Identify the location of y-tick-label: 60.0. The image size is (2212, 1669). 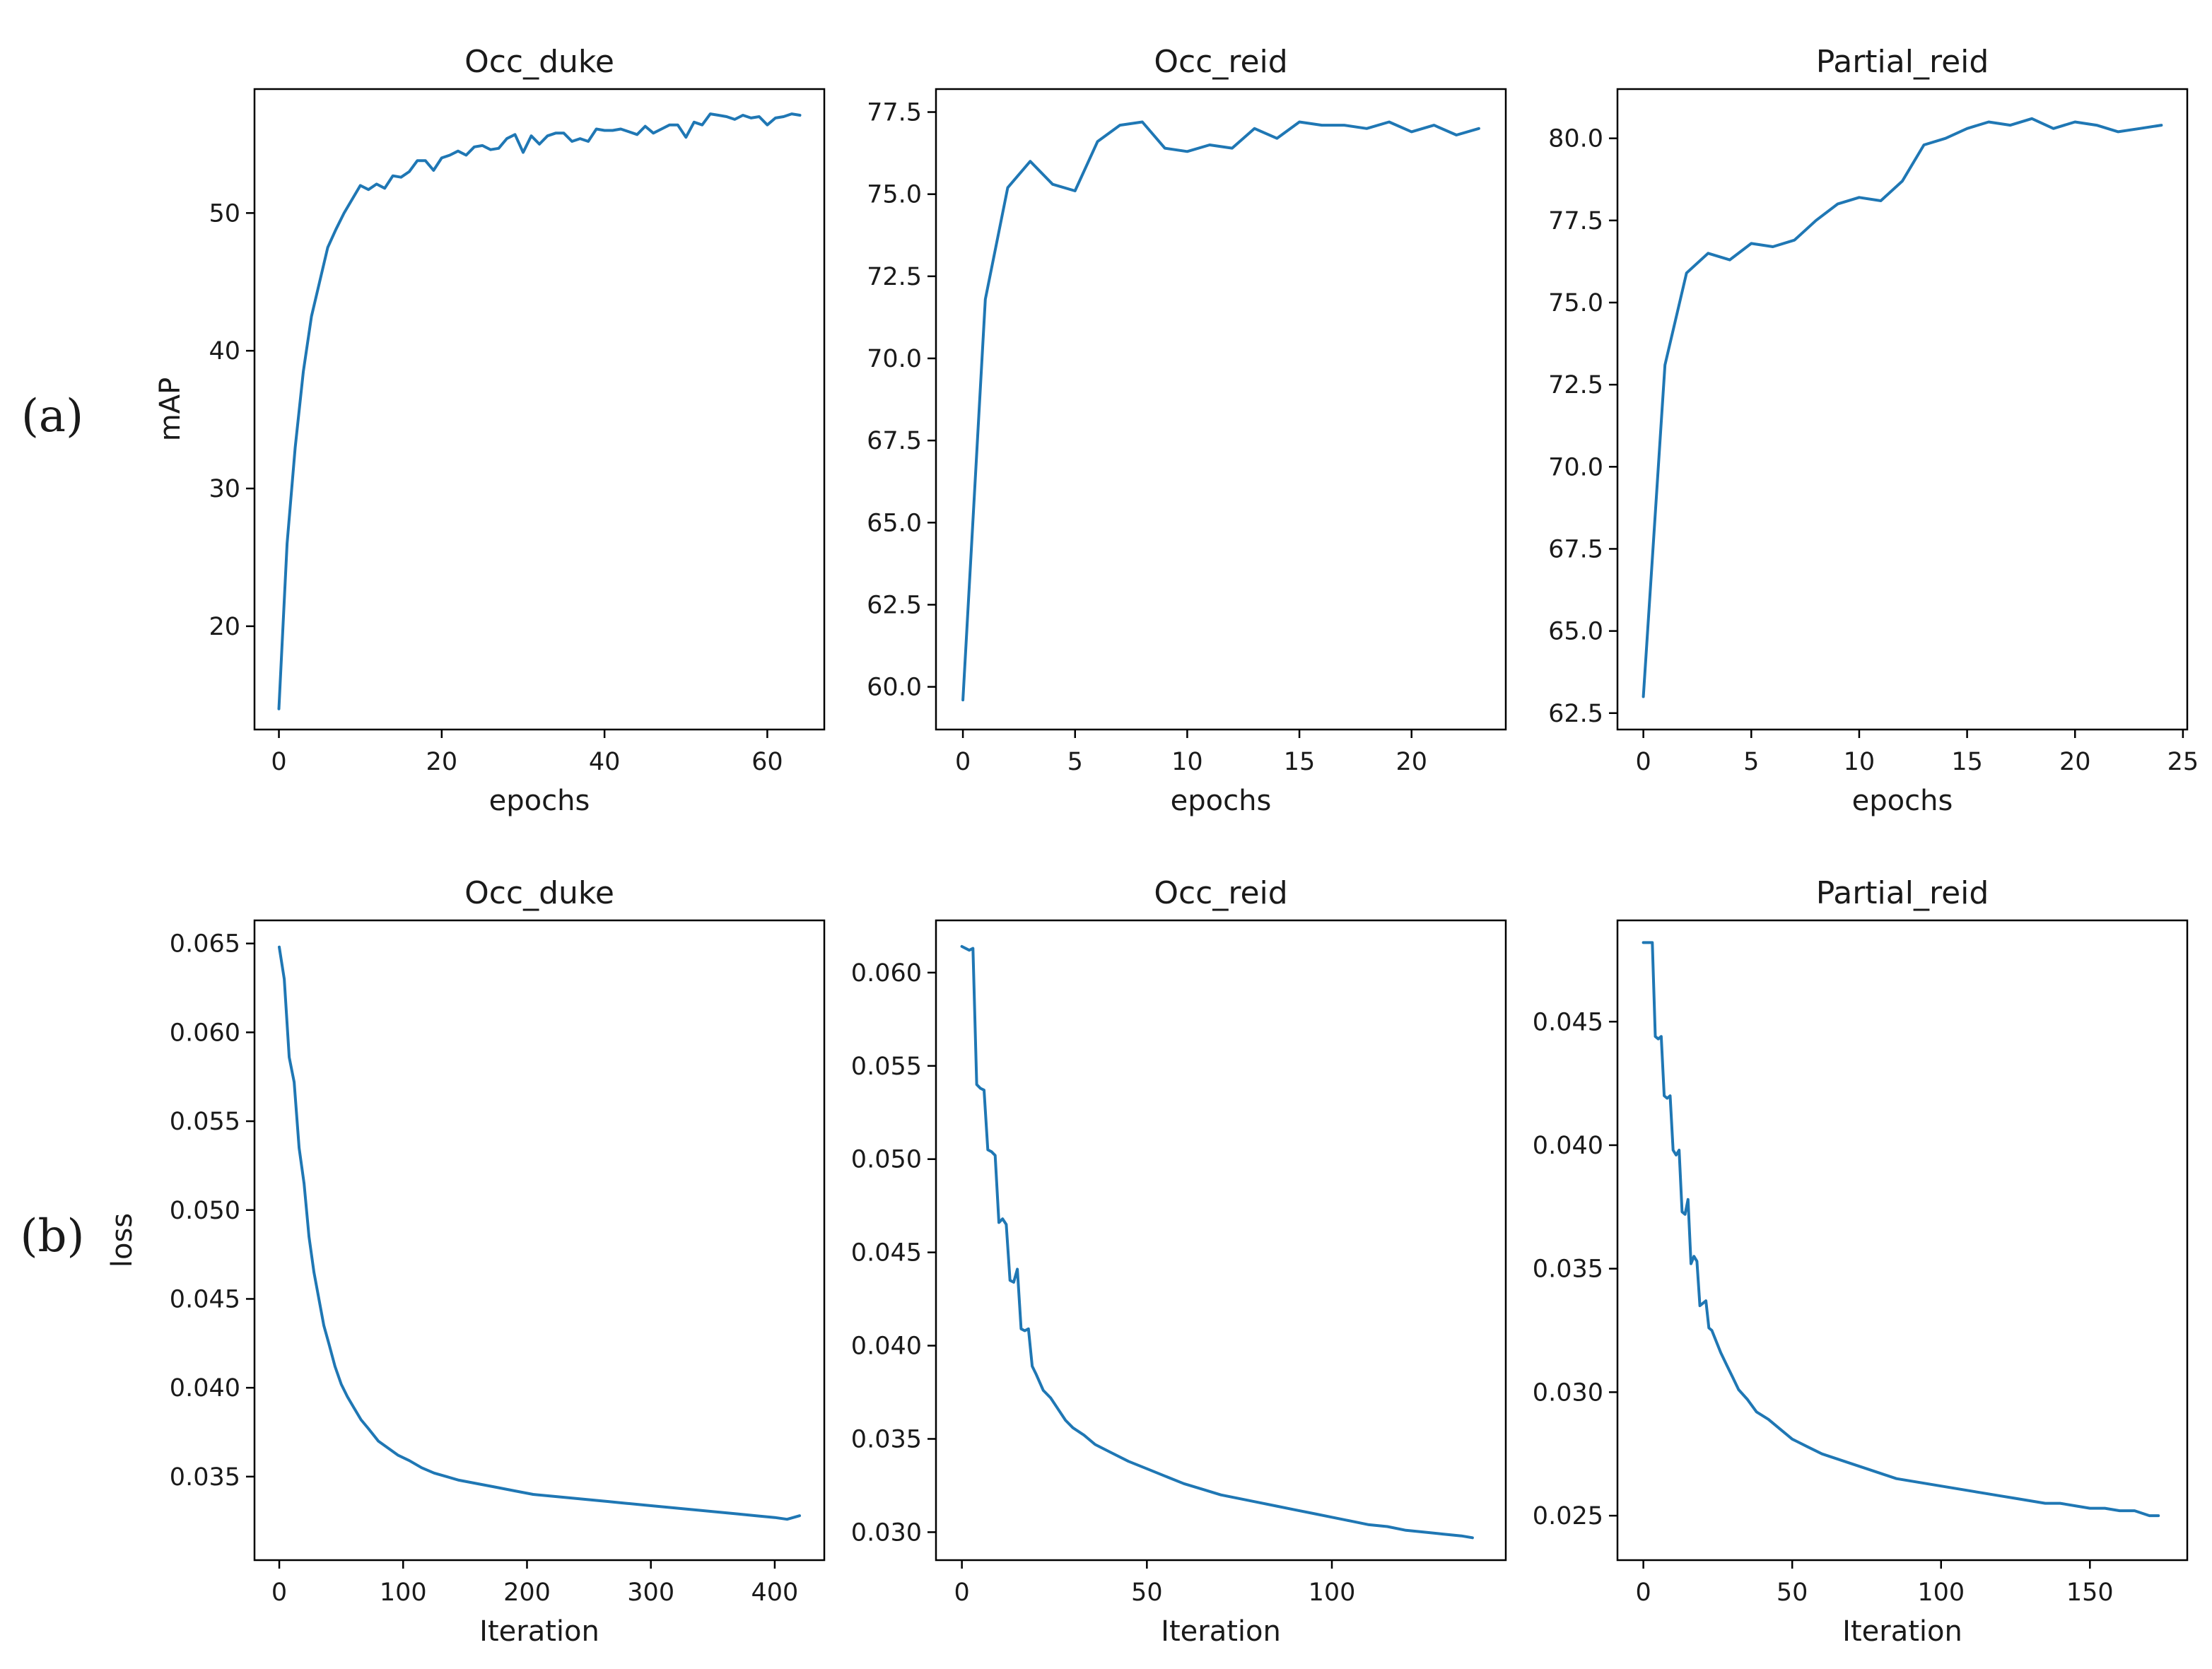
(895, 688).